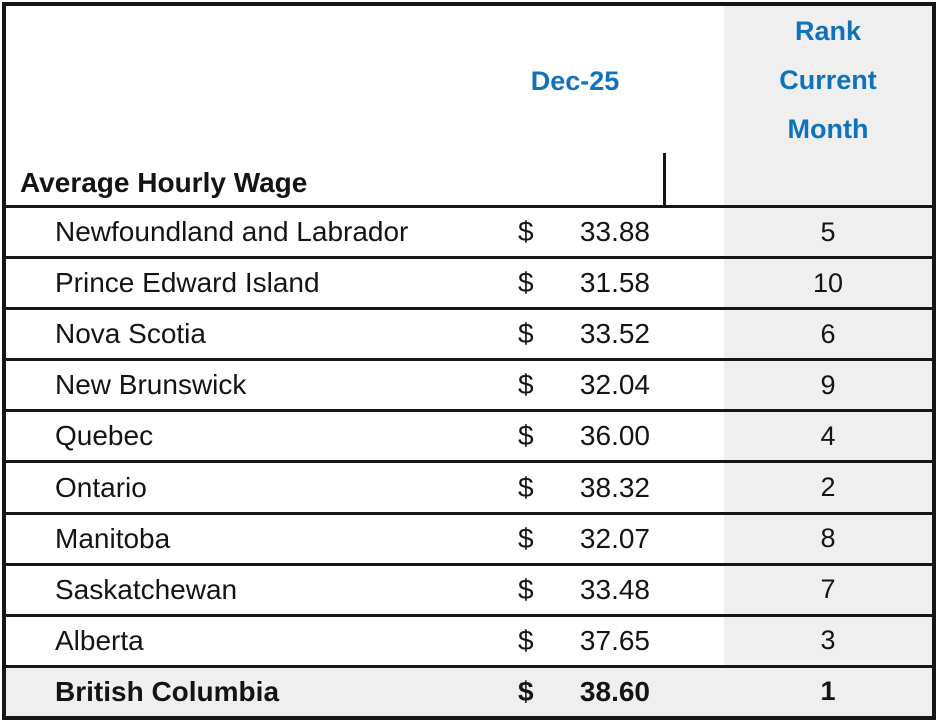  Describe the element at coordinates (828, 538) in the screenshot. I see `rank-cell: 8` at that location.